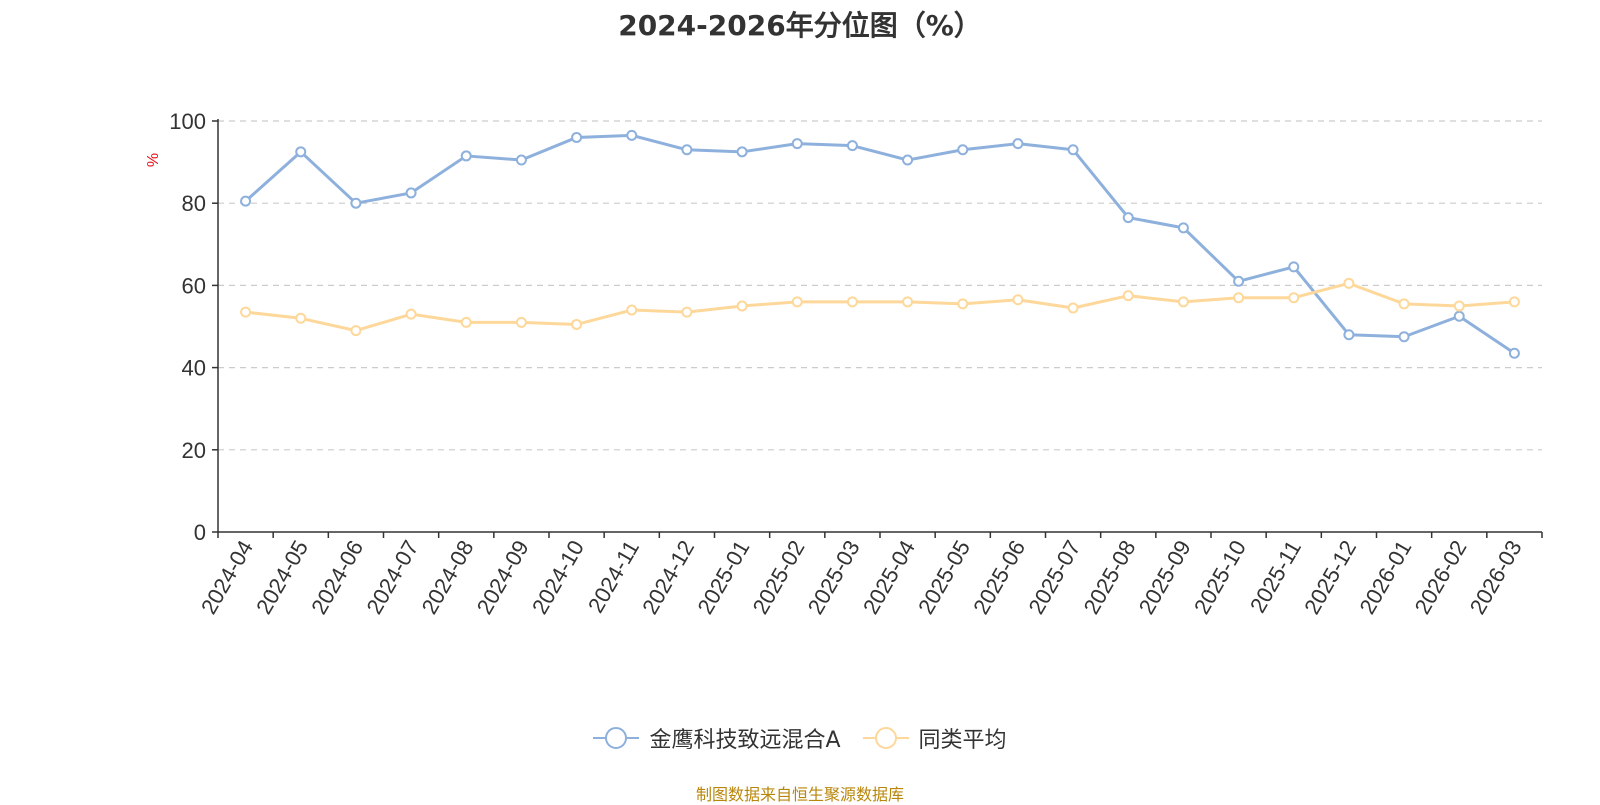 Image resolution: width=1600 pixels, height=805 pixels. I want to click on legend-item-1: 金鹰科技致远混合A, so click(717, 738).